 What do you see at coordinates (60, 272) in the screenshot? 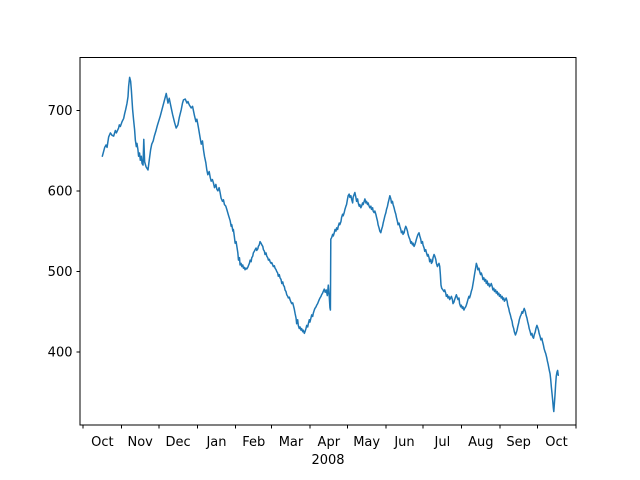
I see `y-tick-label: 500` at bounding box center [60, 272].